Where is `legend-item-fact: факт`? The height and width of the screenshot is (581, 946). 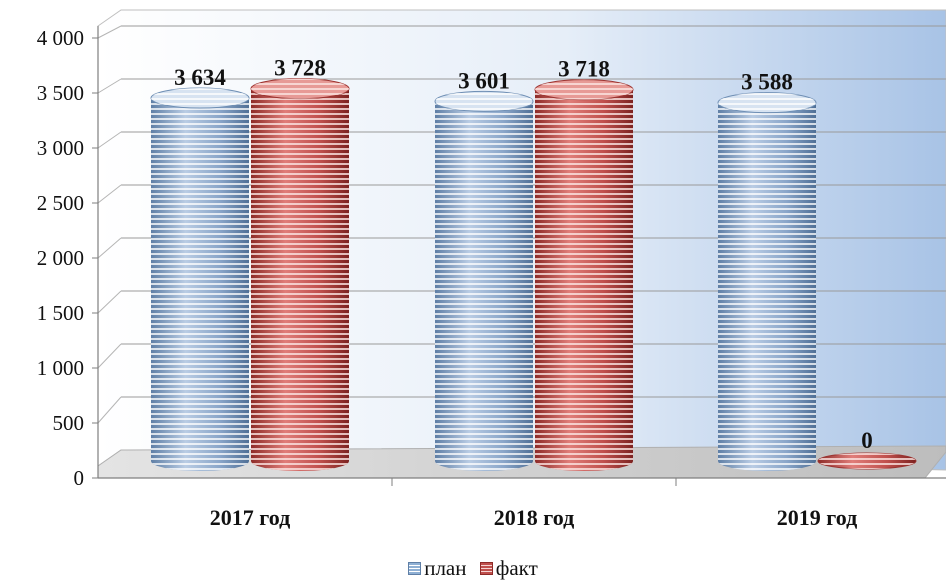 legend-item-fact: факт is located at coordinates (508, 568).